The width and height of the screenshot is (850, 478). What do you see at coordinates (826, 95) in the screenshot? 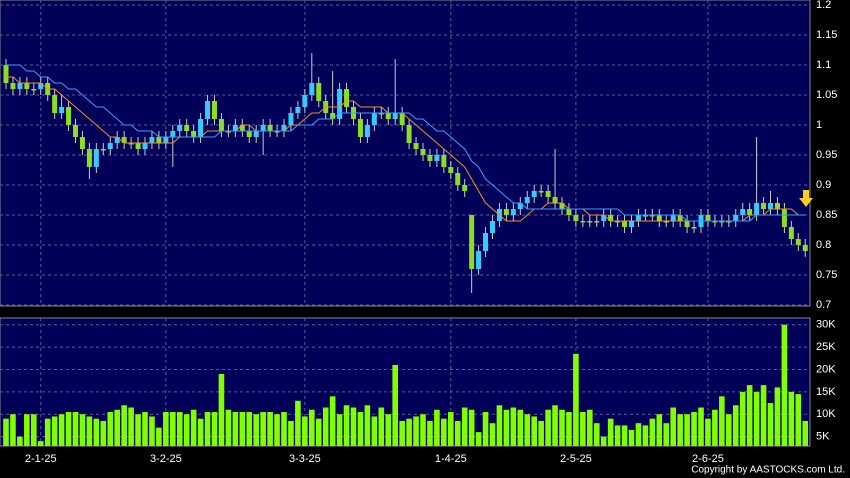
I see `y-tick-label: 1.05` at bounding box center [826, 95].